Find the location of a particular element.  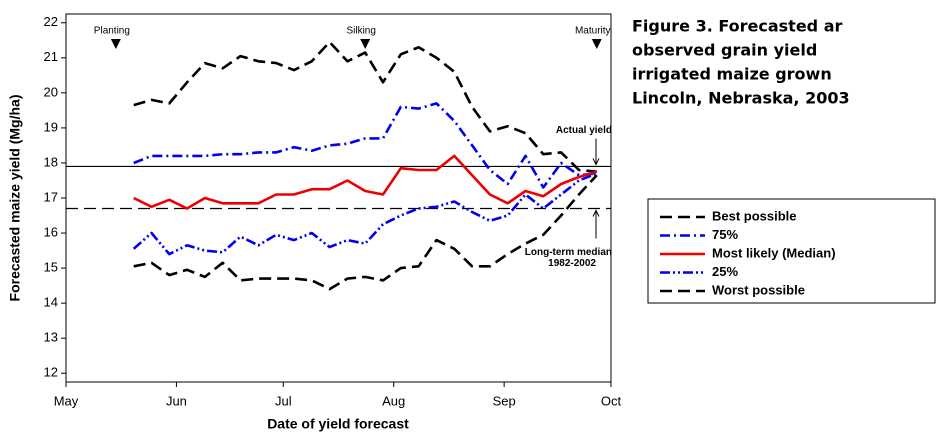

x-tick-label: Jul is located at coordinates (283, 400).